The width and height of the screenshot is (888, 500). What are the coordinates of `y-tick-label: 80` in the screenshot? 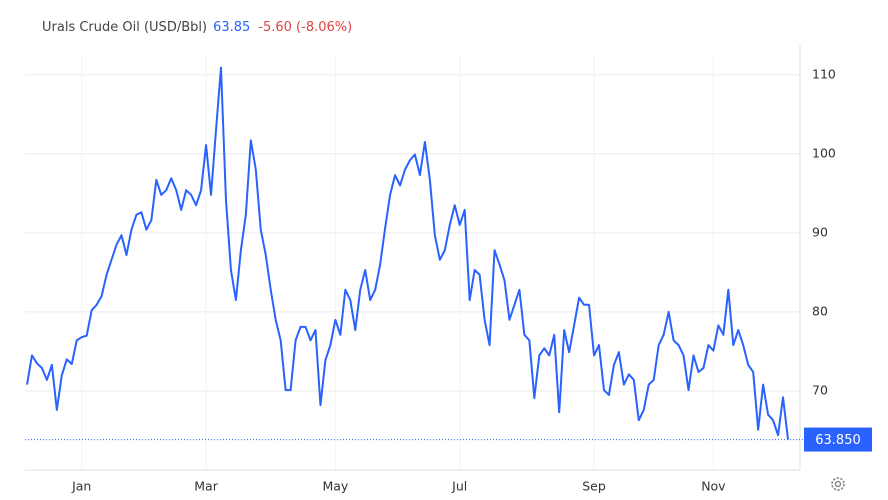 It's located at (820, 310).